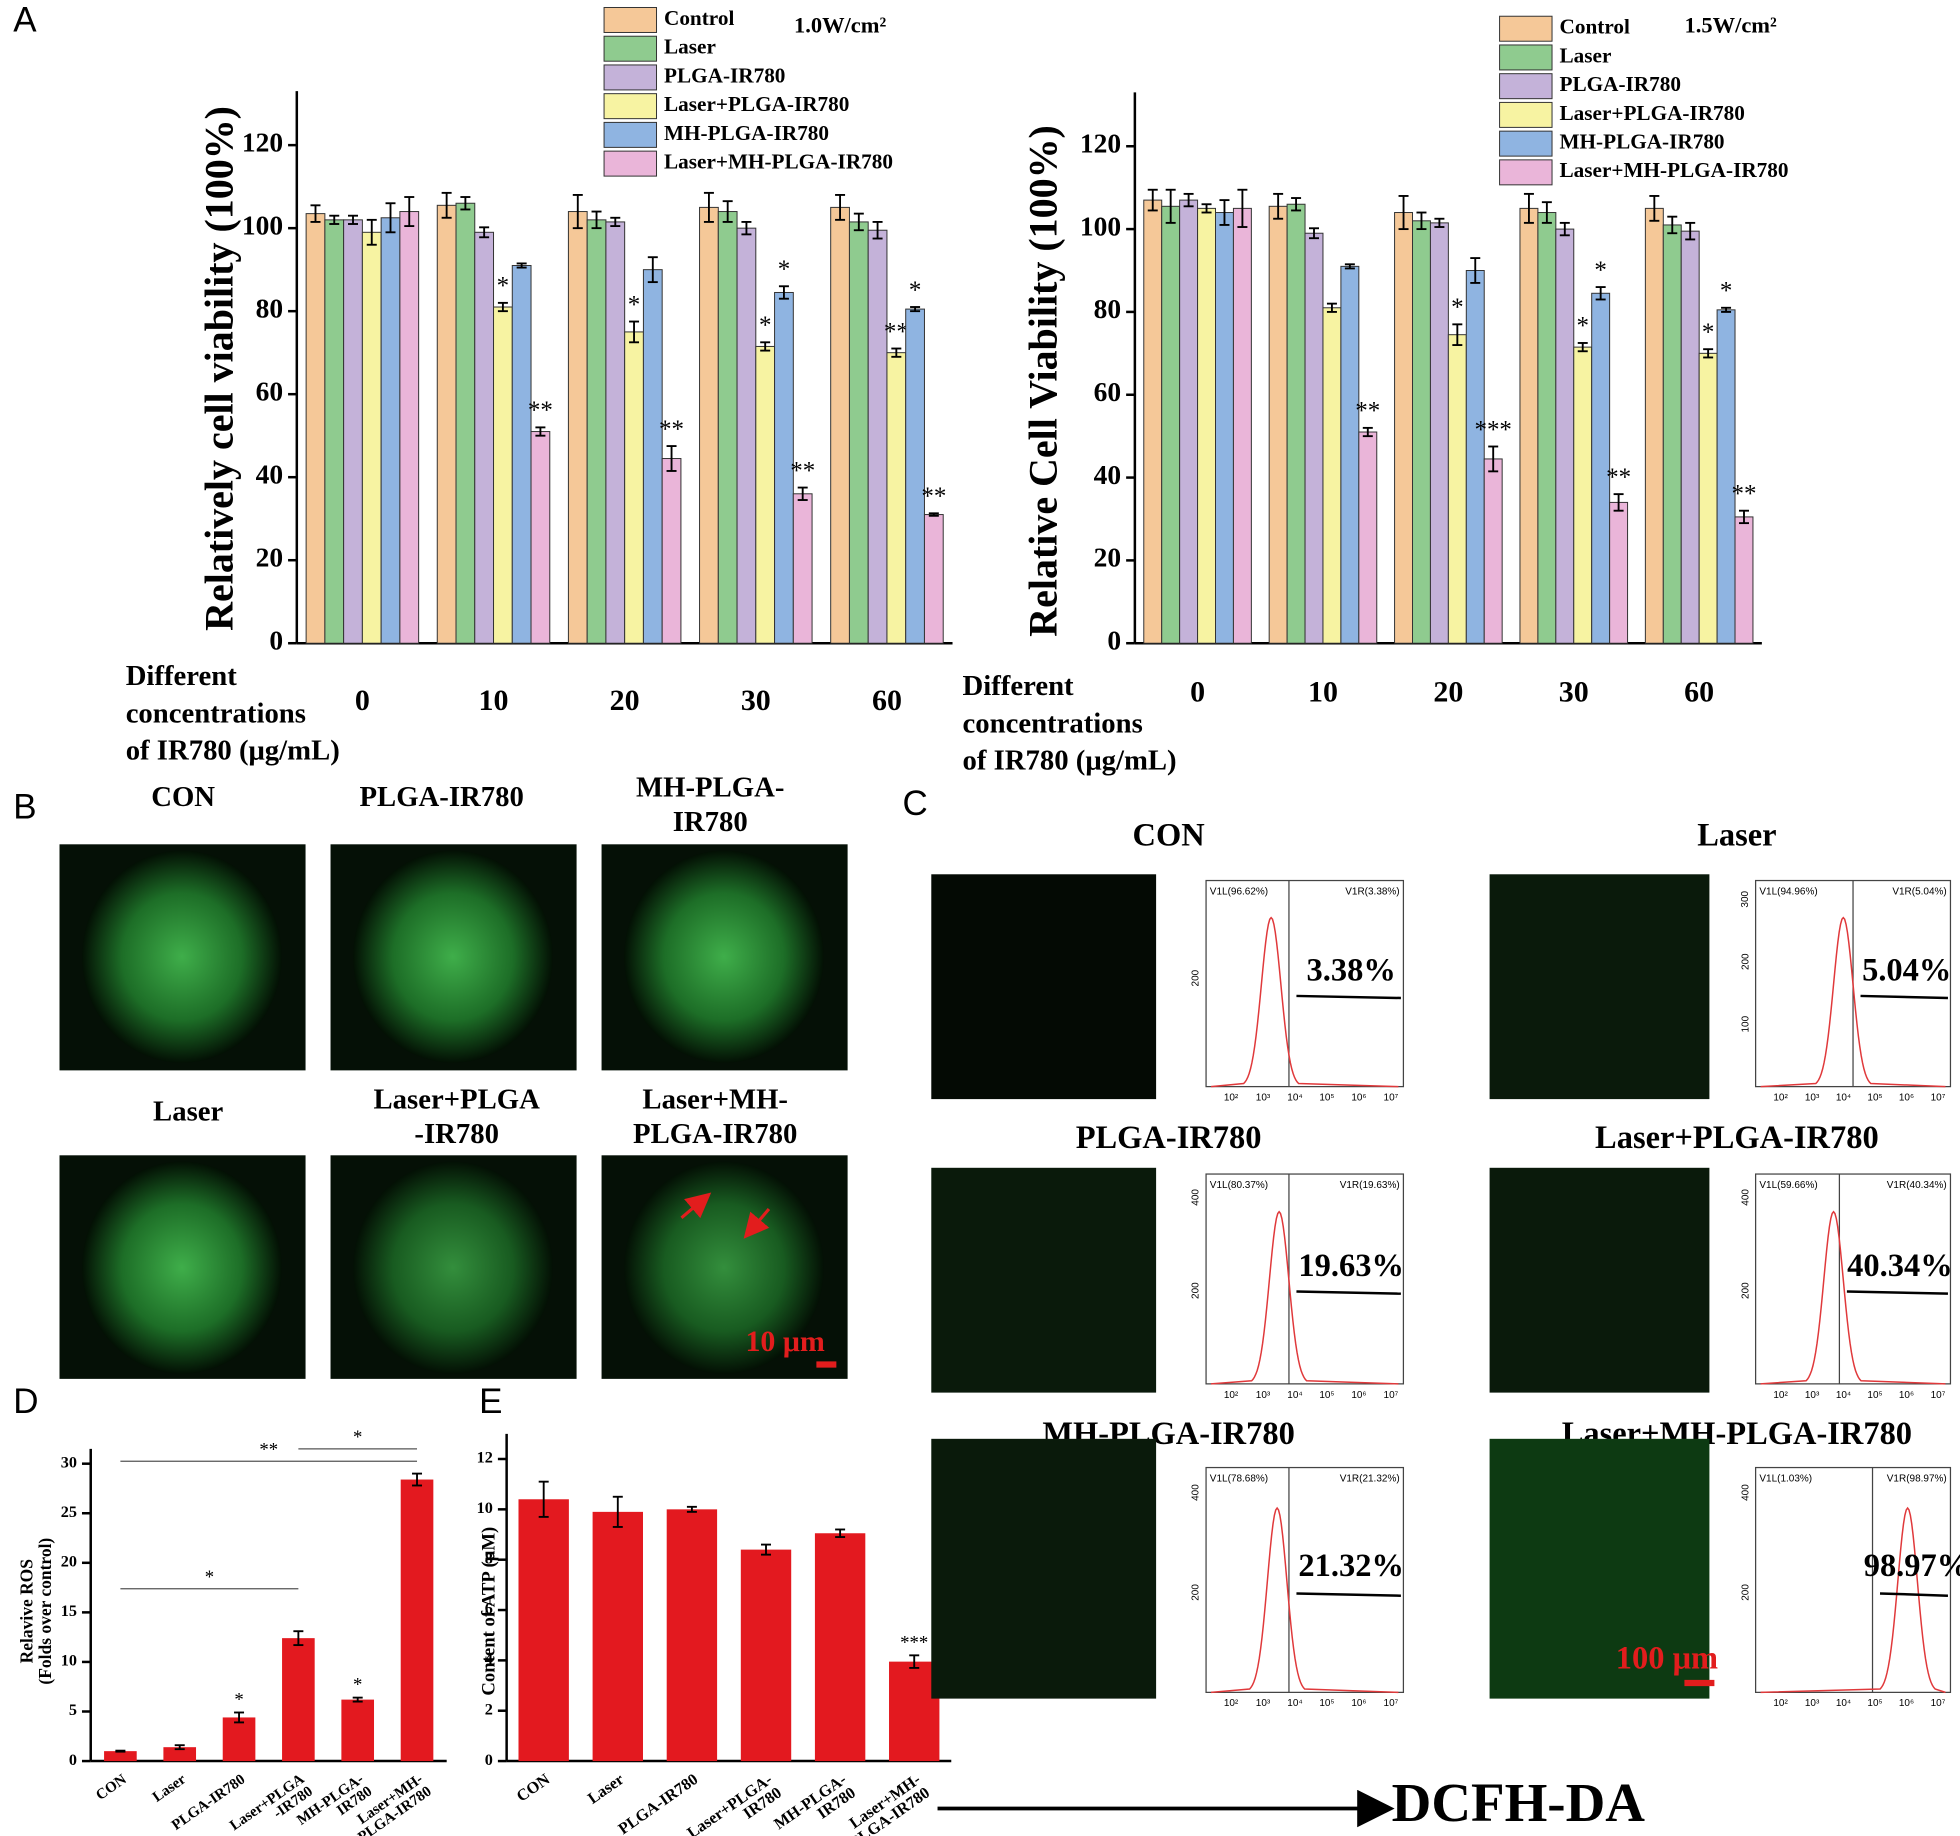 The width and height of the screenshot is (1960, 1836). Describe the element at coordinates (1731, 25) in the screenshot. I see `annotation: 1.5W/cm²` at that location.